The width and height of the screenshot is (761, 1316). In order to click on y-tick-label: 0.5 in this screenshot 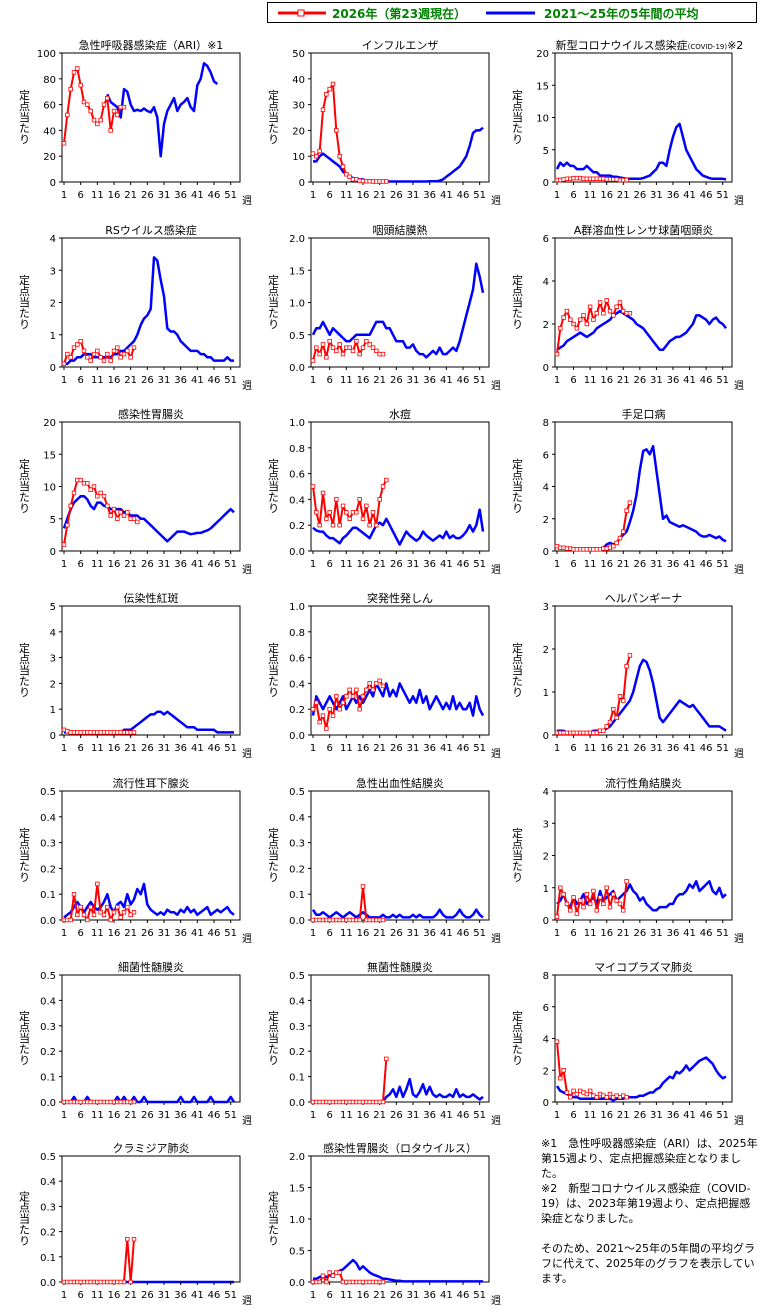, I will do `click(297, 976)`.